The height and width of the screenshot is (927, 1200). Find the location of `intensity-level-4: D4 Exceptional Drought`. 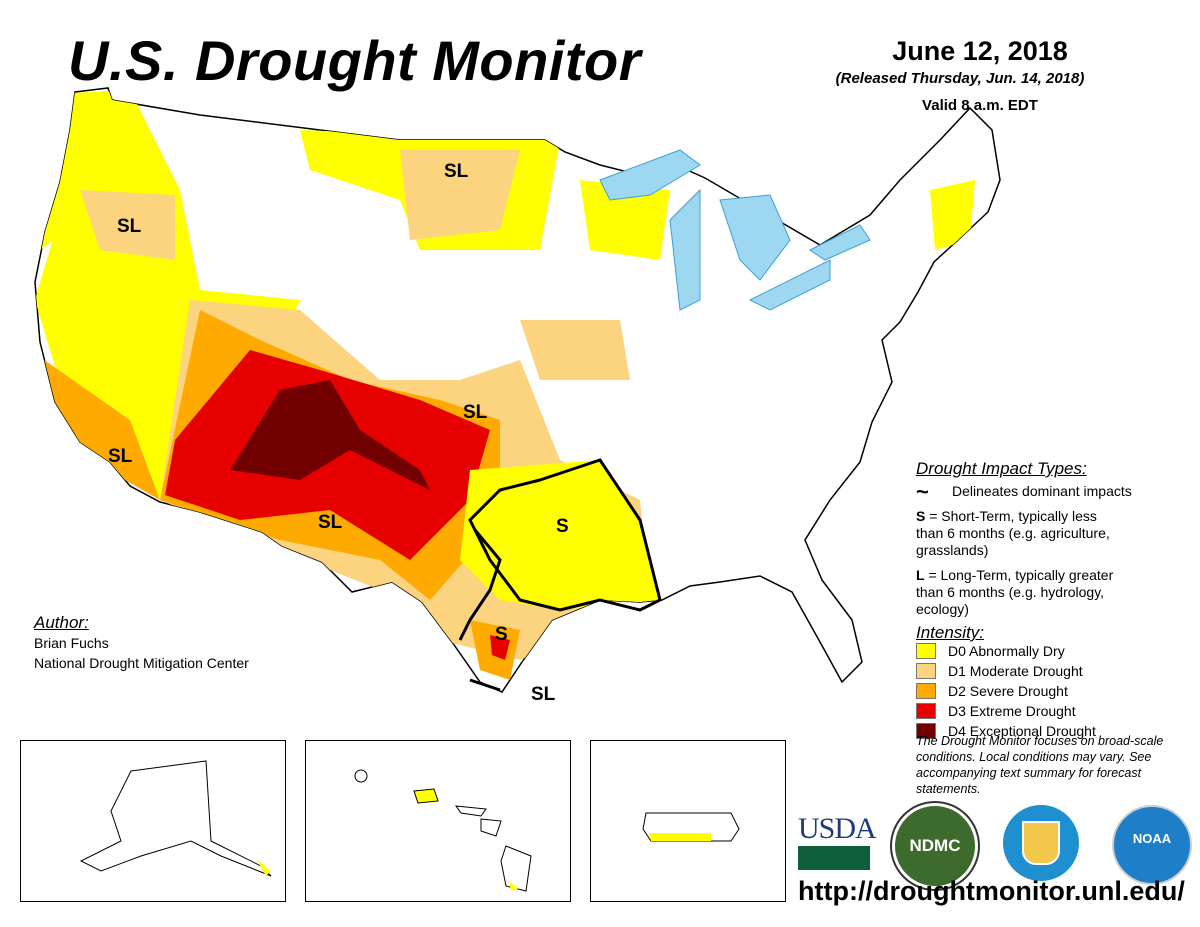

intensity-level-4: D4 Exceptional Drought is located at coordinates (1056, 731).